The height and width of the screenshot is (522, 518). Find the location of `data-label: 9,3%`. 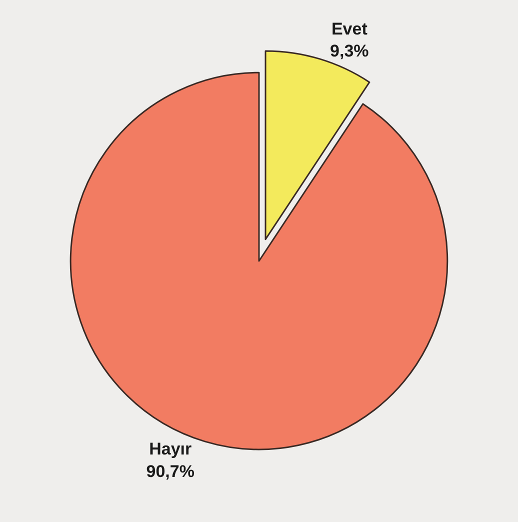

data-label: 9,3% is located at coordinates (349, 51).